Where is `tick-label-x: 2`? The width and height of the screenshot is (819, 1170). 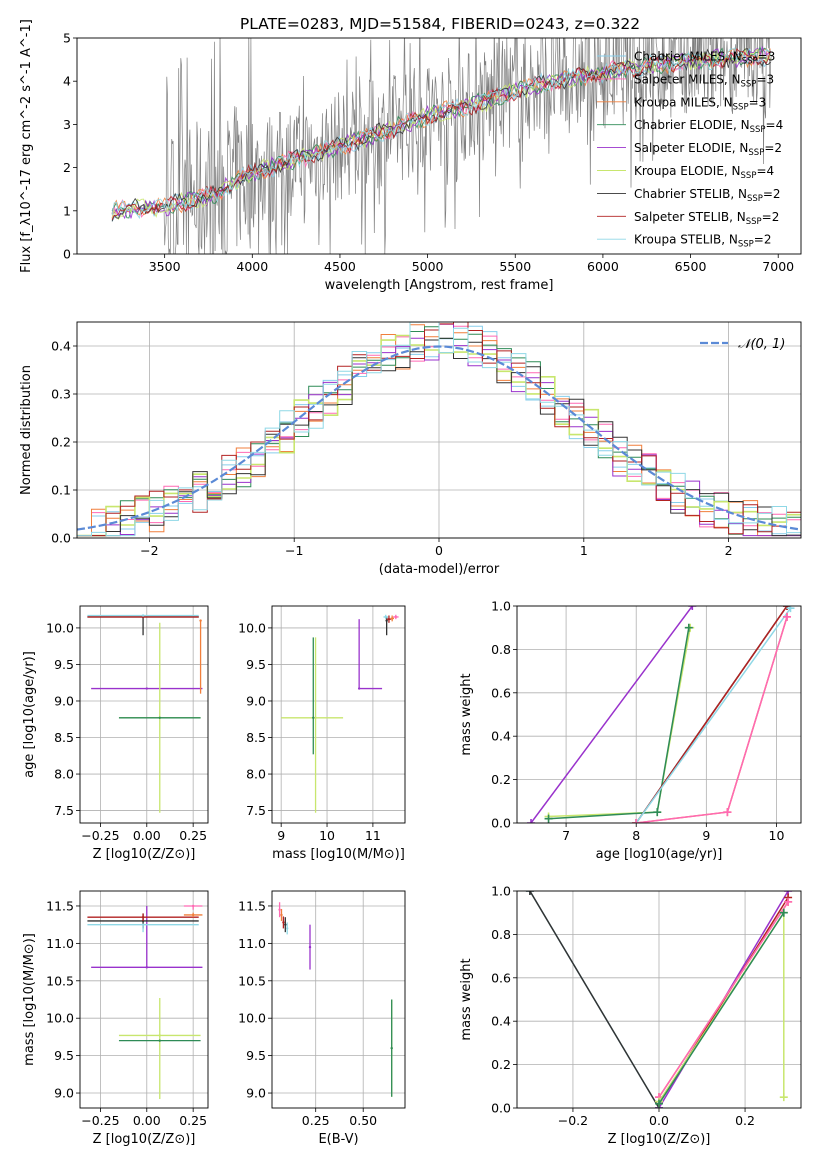
tick-label-x: 2 is located at coordinates (729, 550).